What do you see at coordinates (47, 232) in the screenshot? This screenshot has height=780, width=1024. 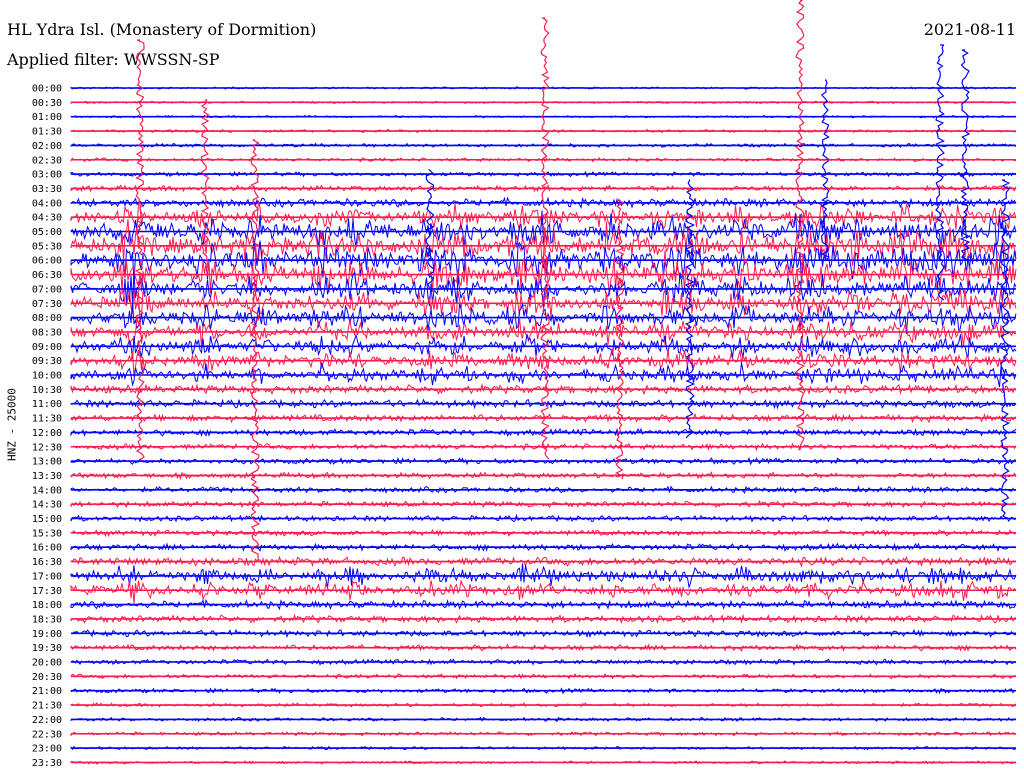 I see `row-label-0500: 05:00` at bounding box center [47, 232].